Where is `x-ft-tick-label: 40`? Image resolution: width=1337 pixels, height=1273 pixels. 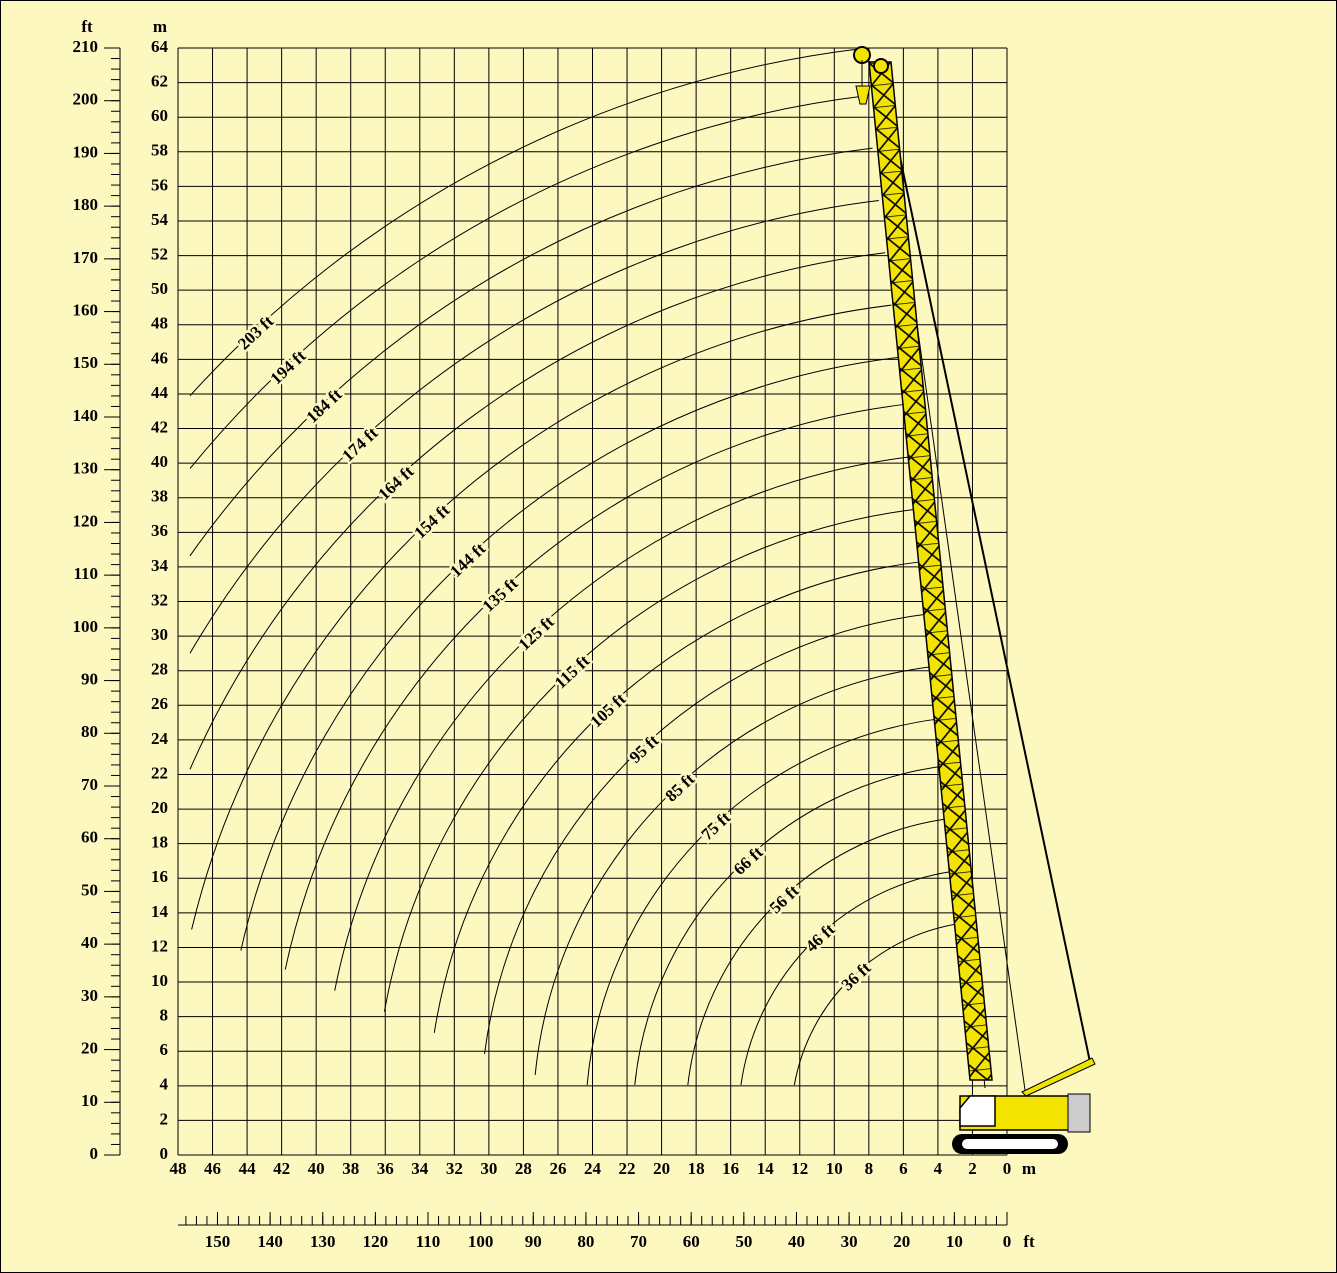
x-ft-tick-label: 40 is located at coordinates (796, 1241).